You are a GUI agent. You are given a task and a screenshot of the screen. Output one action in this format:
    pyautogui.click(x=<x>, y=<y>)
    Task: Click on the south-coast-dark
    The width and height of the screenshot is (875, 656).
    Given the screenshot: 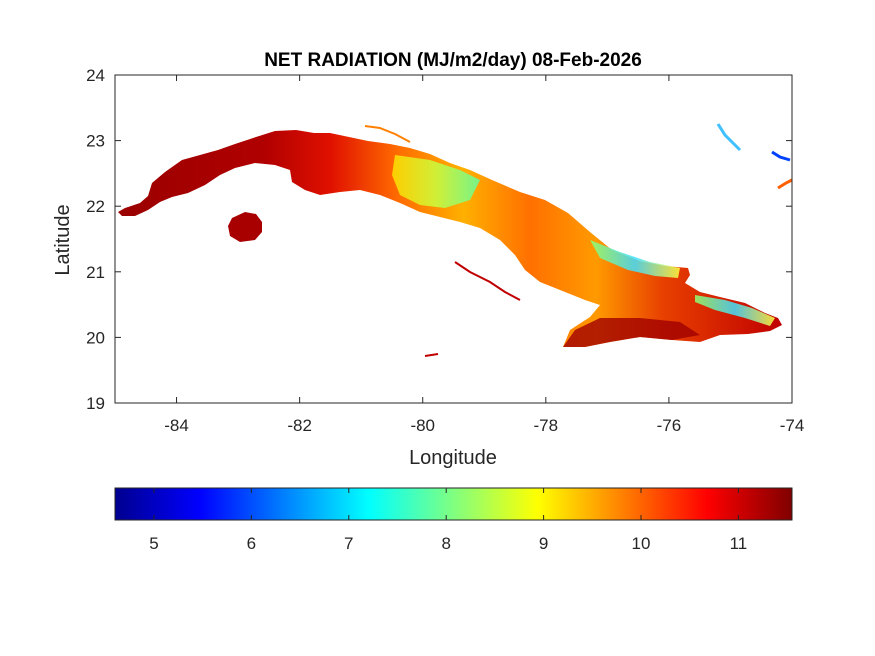 What is the action you would take?
    pyautogui.click(x=631, y=332)
    